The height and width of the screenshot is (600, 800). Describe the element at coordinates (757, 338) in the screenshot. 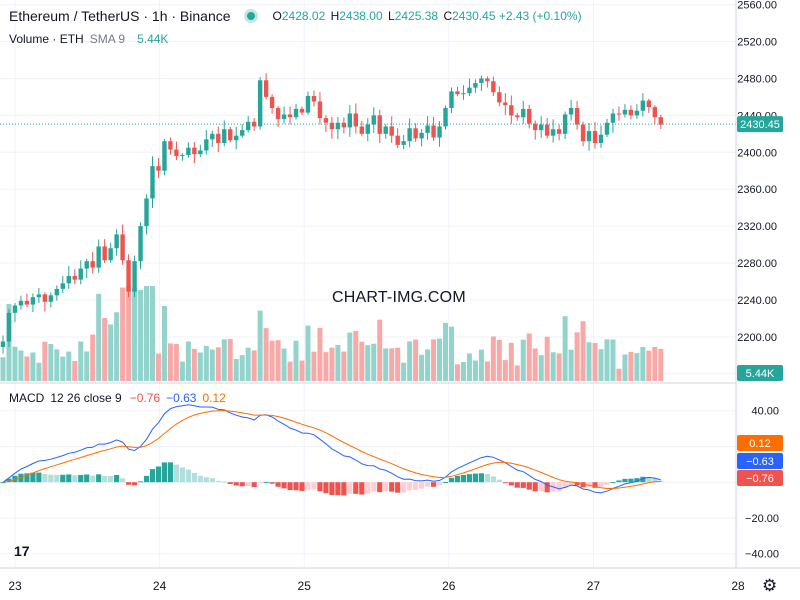

I see `price-tick-label: 2200.00` at that location.